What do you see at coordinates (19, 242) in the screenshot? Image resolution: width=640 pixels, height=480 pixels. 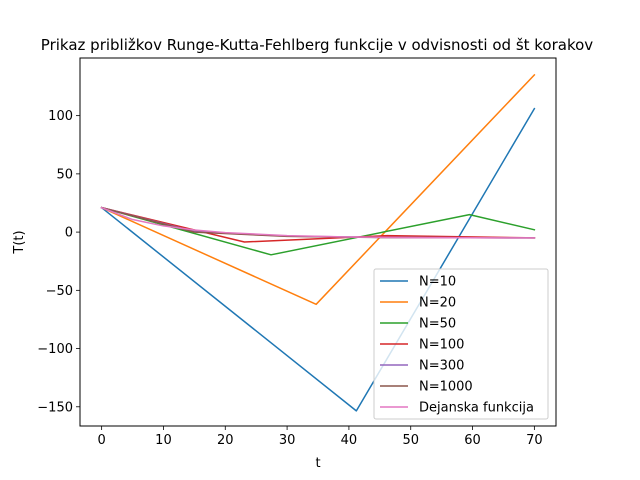 I see `y-axis-label: T(t)` at bounding box center [19, 242].